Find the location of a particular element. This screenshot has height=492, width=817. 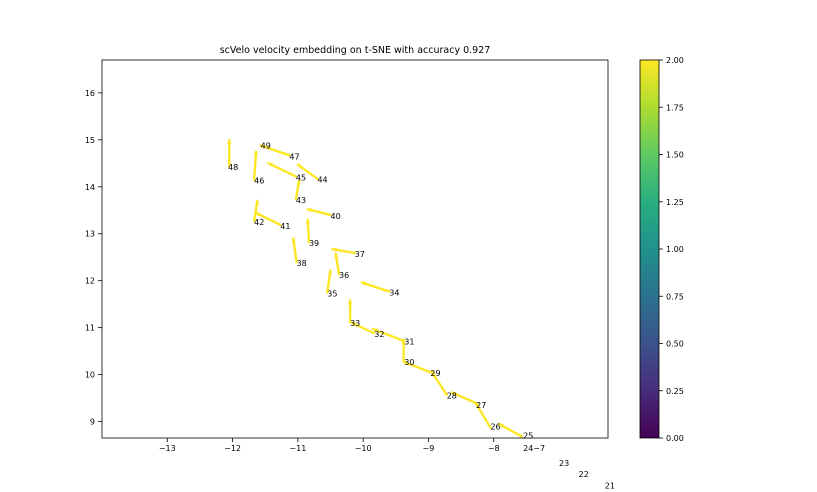

point-label: 46 is located at coordinates (259, 181).